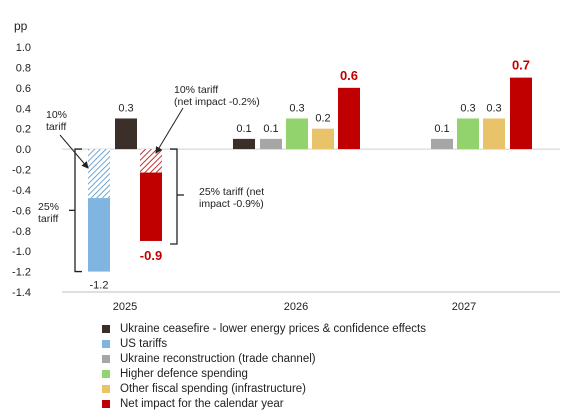 The width and height of the screenshot is (582, 419). Describe the element at coordinates (99, 235) in the screenshot. I see `bar-us-tariffs-25pct` at that location.